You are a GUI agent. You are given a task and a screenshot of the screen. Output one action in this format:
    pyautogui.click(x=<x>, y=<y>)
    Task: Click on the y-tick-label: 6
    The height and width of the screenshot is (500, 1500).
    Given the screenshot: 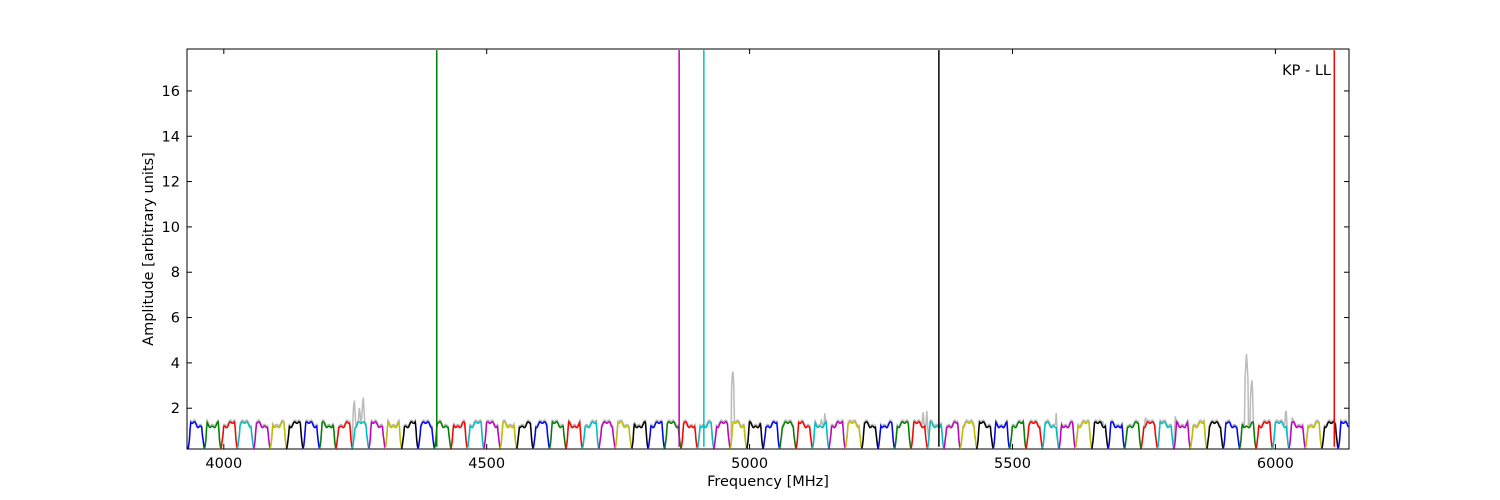 What is the action you would take?
    pyautogui.click(x=175, y=319)
    